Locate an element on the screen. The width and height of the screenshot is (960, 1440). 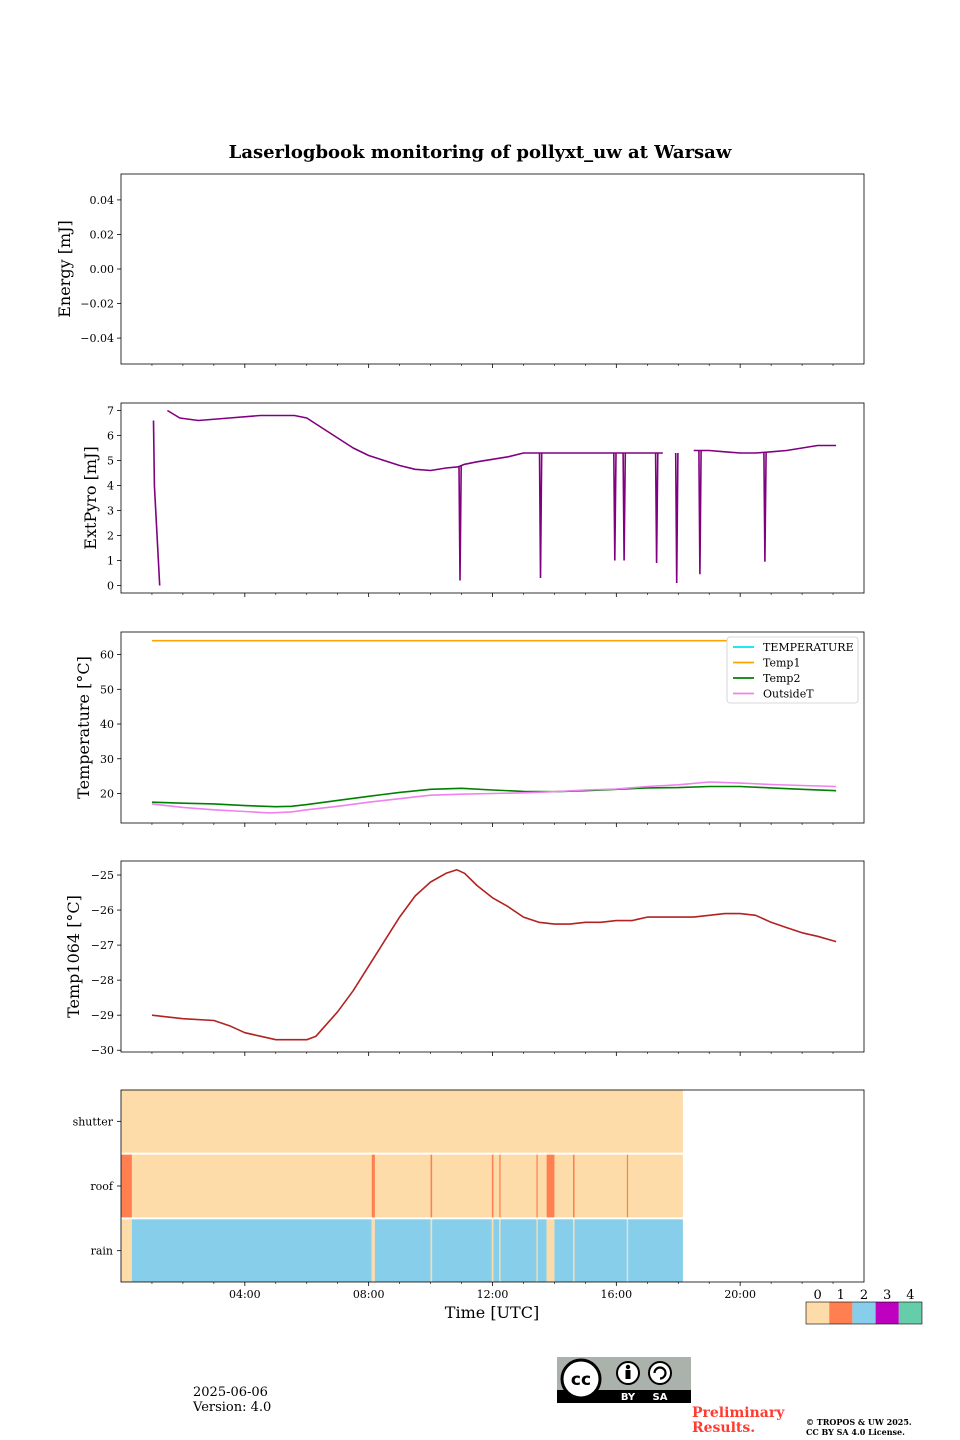
x-tick-label: 08:00 is located at coordinates (369, 1294).